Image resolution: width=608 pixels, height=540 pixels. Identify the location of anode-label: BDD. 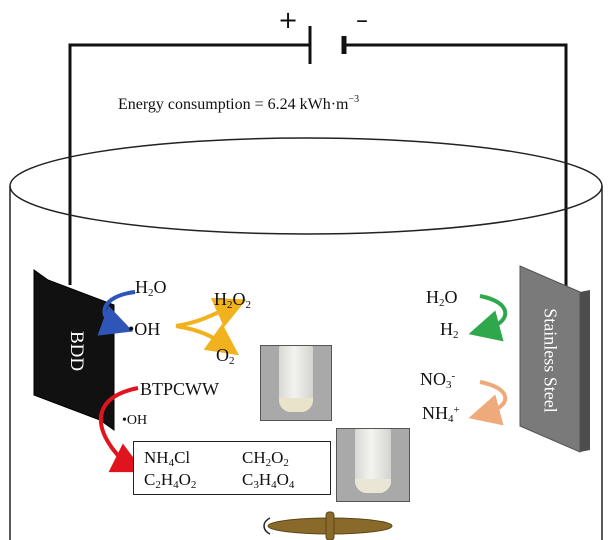
(76, 351).